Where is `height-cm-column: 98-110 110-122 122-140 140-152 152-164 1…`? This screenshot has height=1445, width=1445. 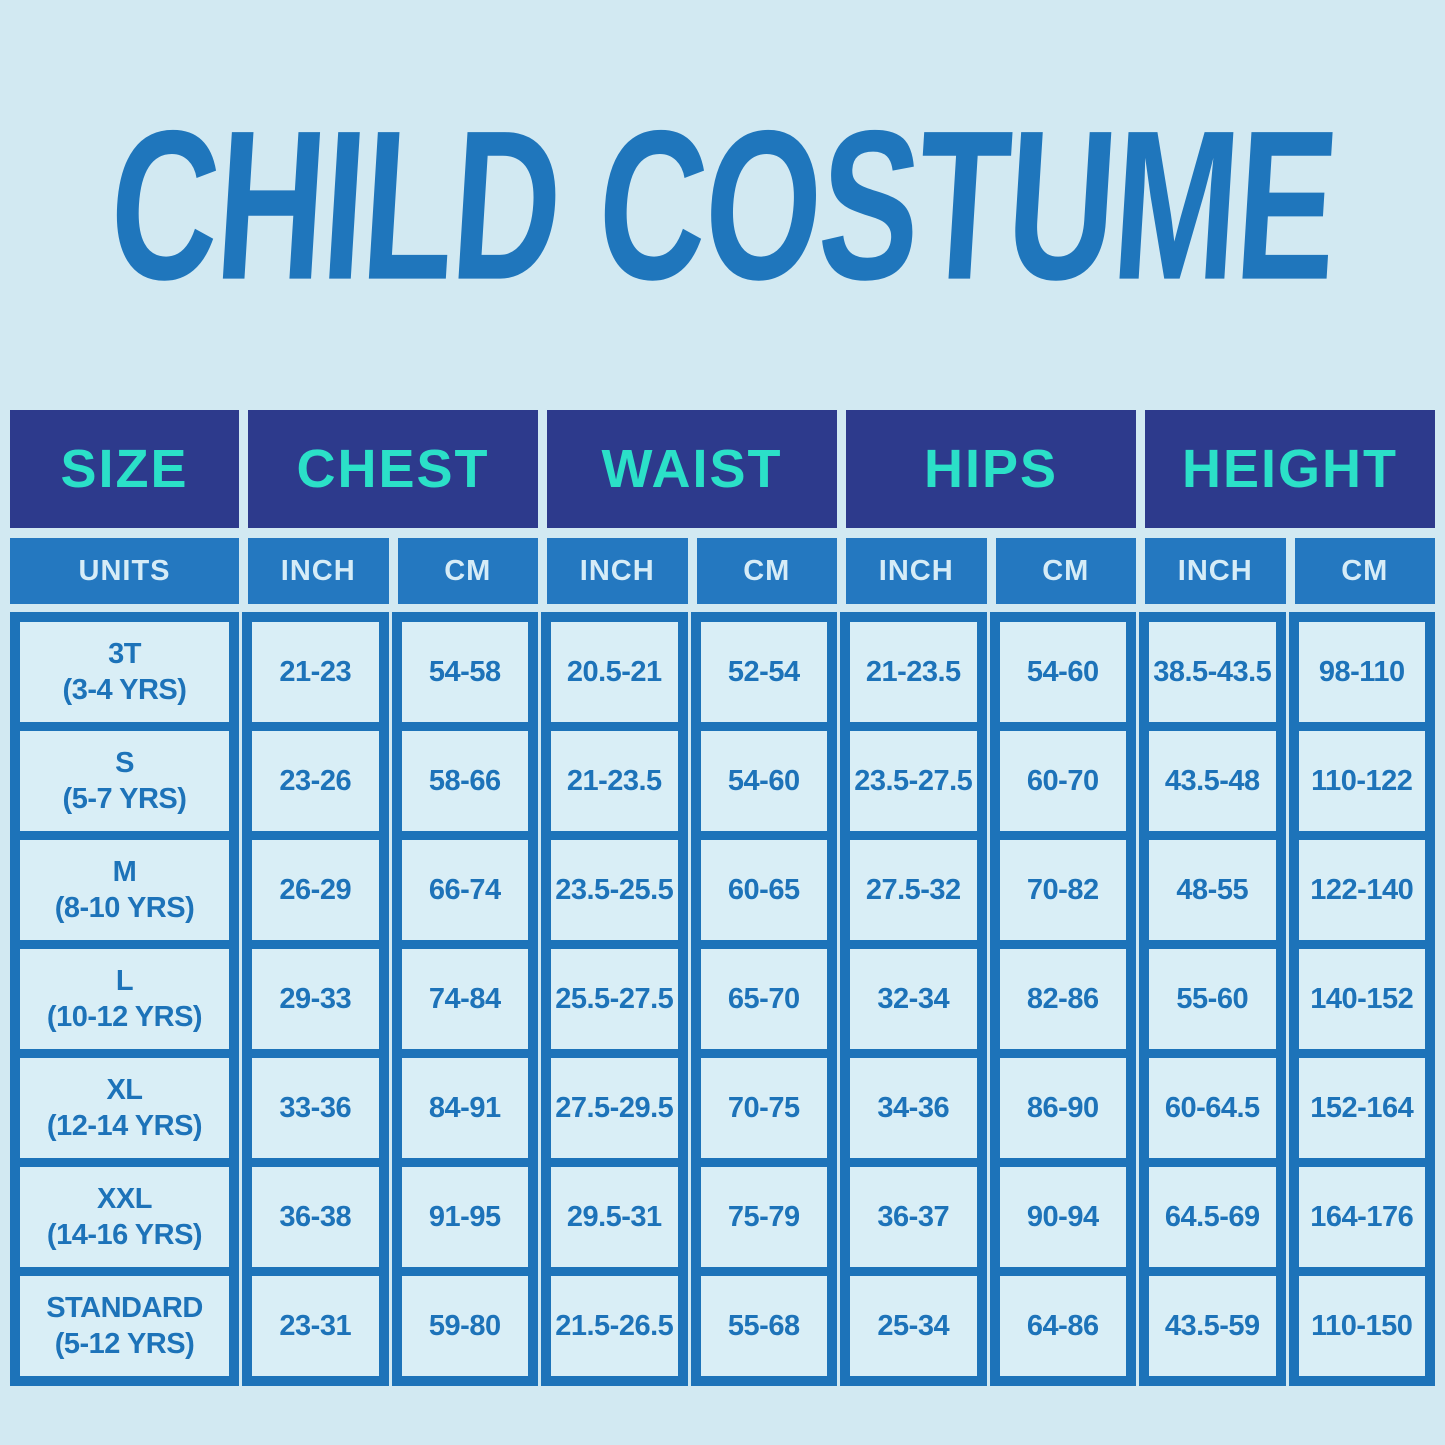 height-cm-column: 98-110 110-122 122-140 140-152 152-164 1… is located at coordinates (1361, 999).